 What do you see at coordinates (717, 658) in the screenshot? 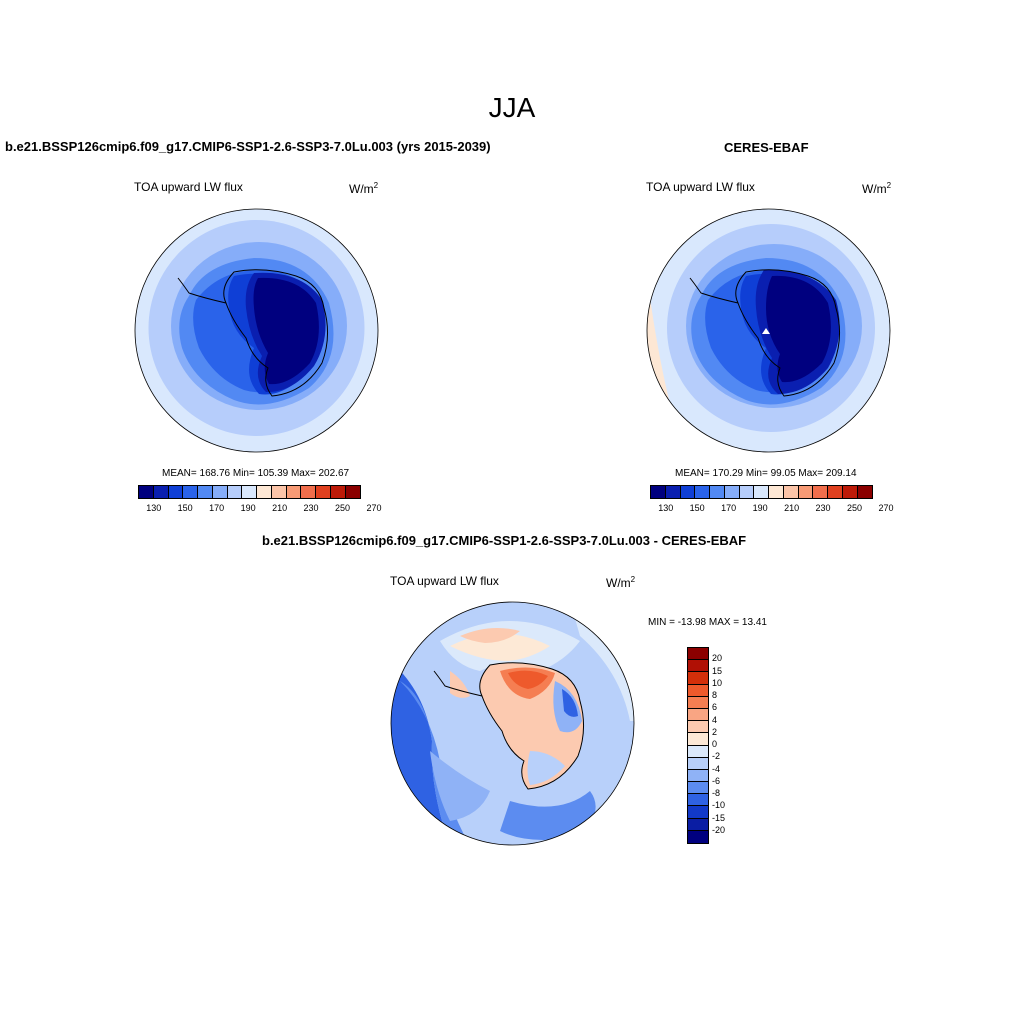
I see `colorbar-tick-label: 20` at bounding box center [717, 658].